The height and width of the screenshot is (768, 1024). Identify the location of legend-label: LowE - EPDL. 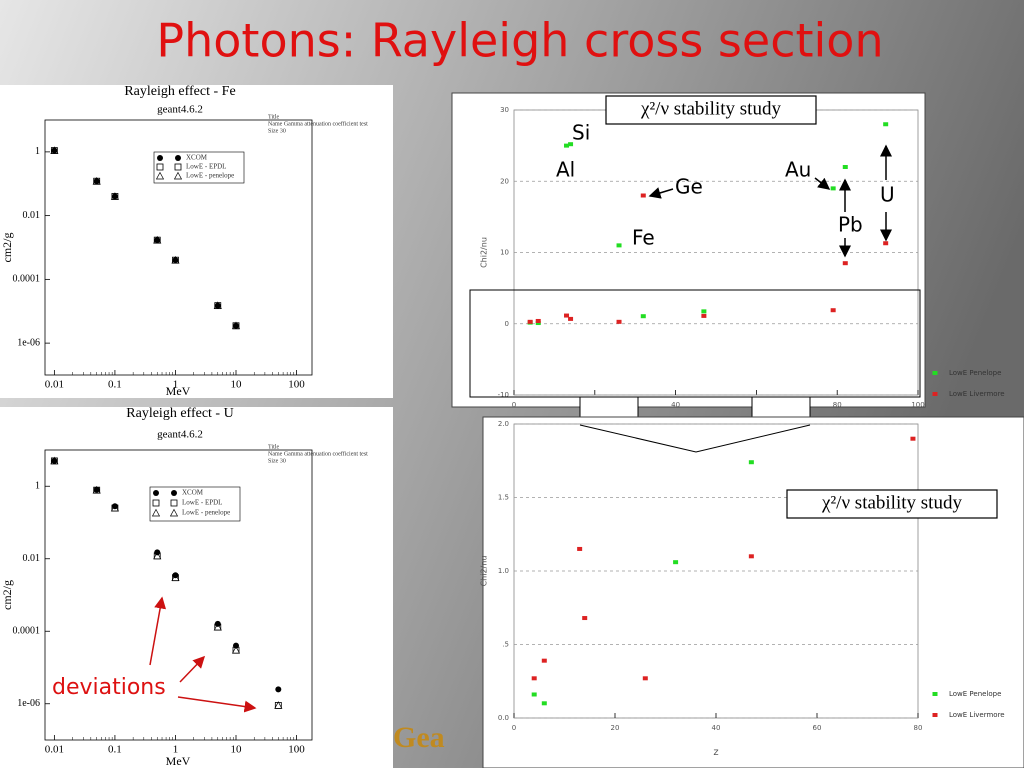
(202, 503).